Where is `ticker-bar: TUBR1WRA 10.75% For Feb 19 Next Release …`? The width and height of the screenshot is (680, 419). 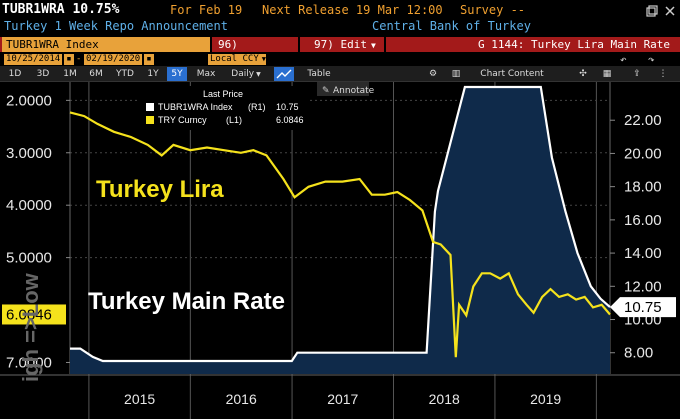
ticker-bar: TUBR1WRA 10.75% For Feb 19 Next Release … is located at coordinates (340, 10).